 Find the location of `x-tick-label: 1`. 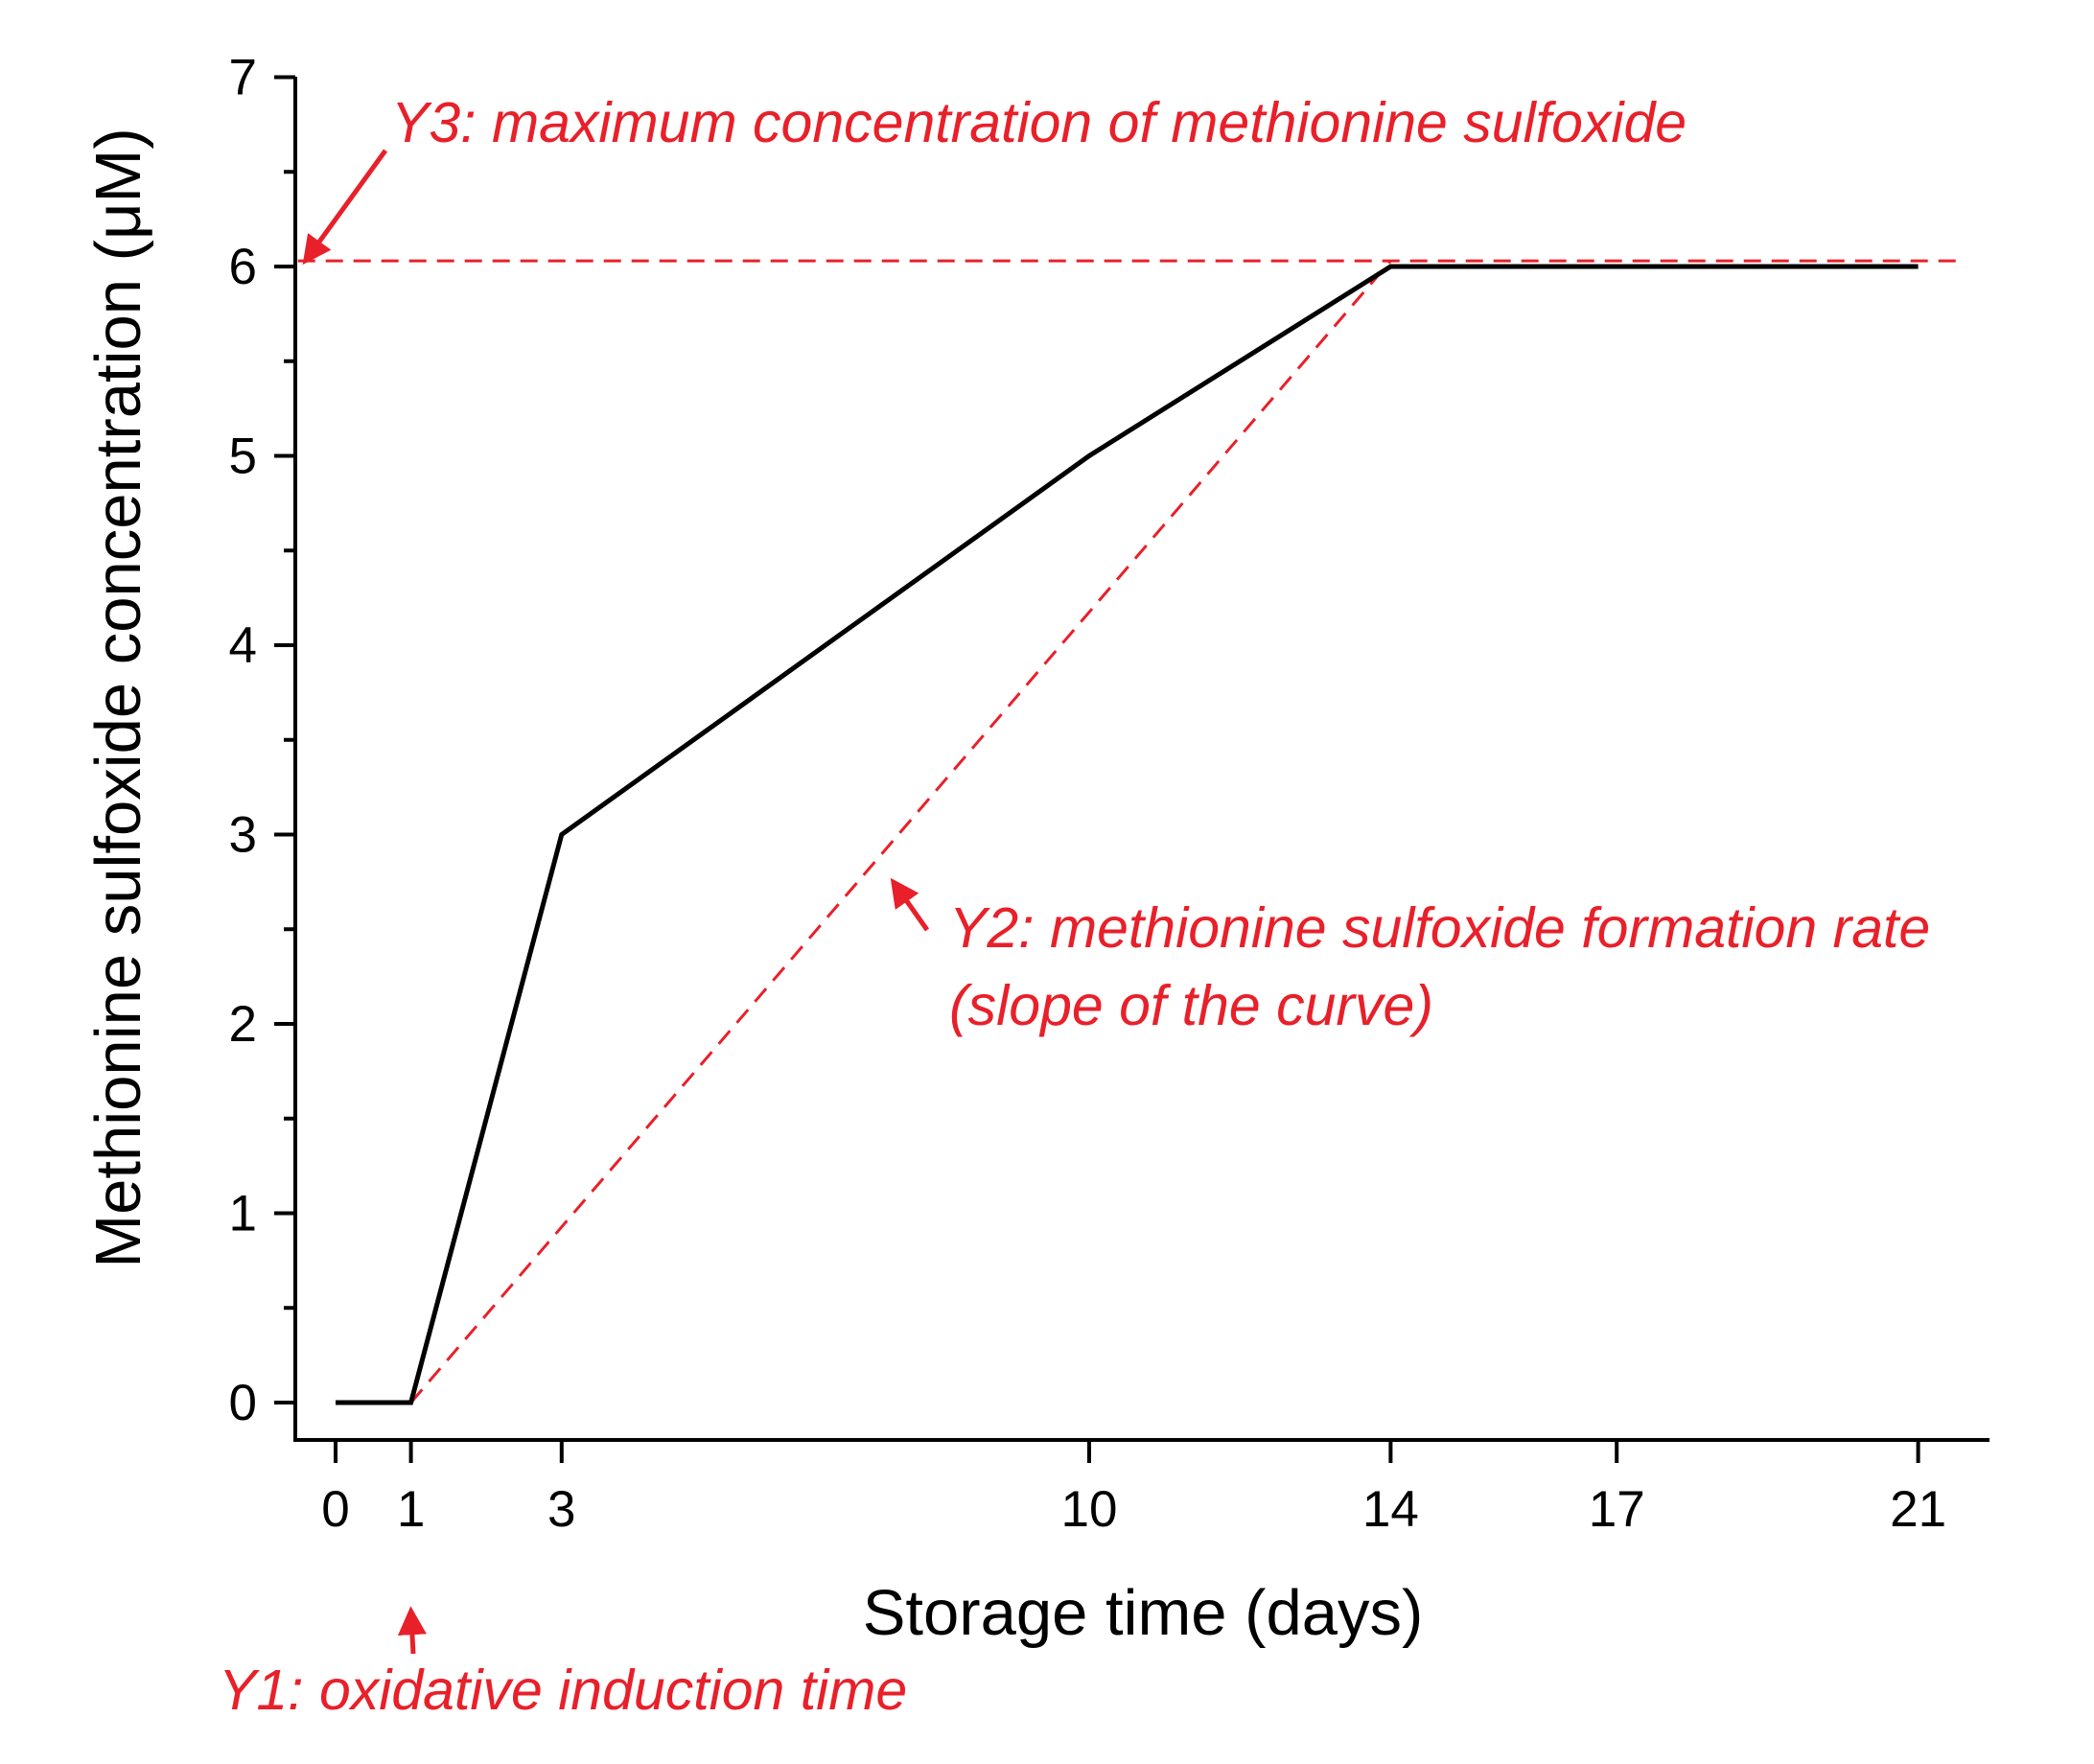

x-tick-label: 1 is located at coordinates (411, 1509).